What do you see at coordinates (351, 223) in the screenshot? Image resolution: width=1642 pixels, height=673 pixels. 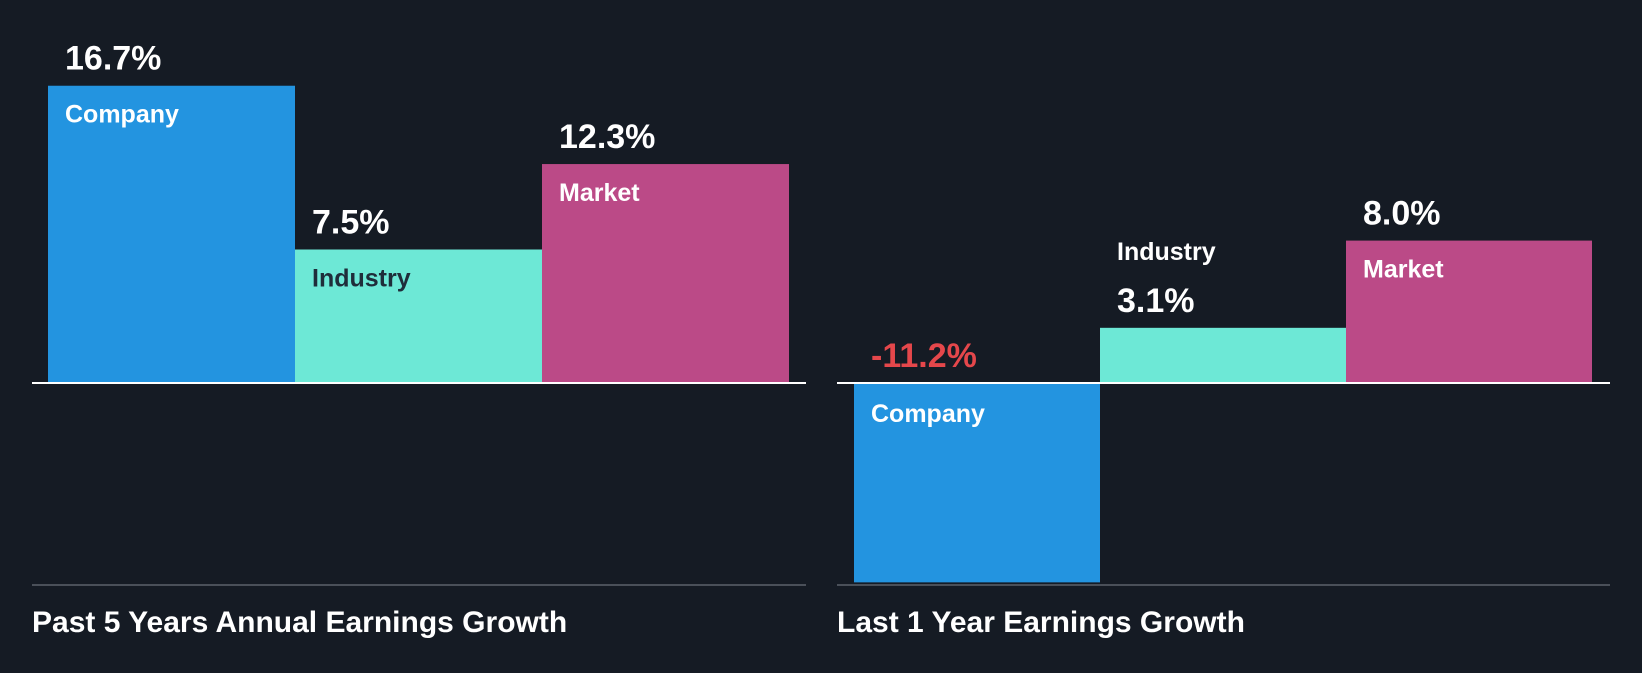 I see `value-label-industry: 7.5%` at bounding box center [351, 223].